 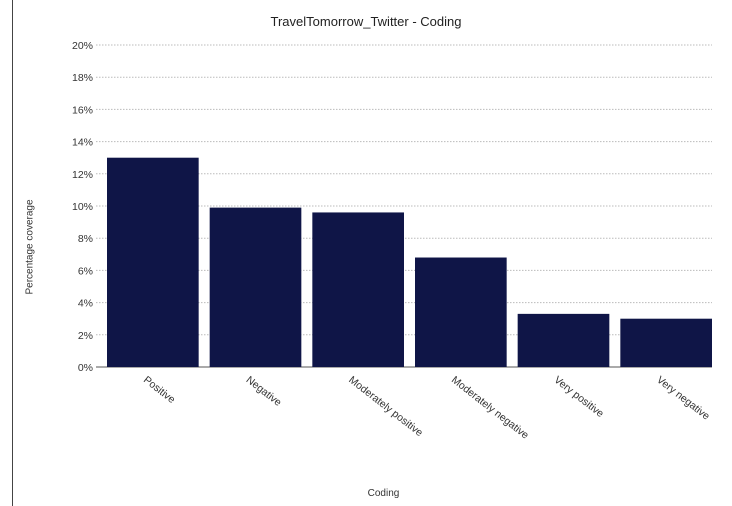 I want to click on y-tick-label: 10%, so click(x=82, y=207).